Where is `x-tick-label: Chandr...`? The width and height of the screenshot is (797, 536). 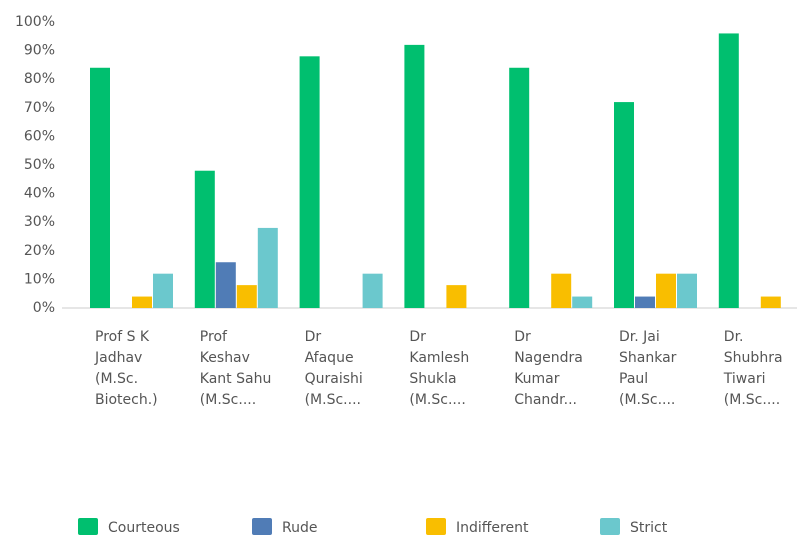 x-tick-label: Chandr... is located at coordinates (545, 400).